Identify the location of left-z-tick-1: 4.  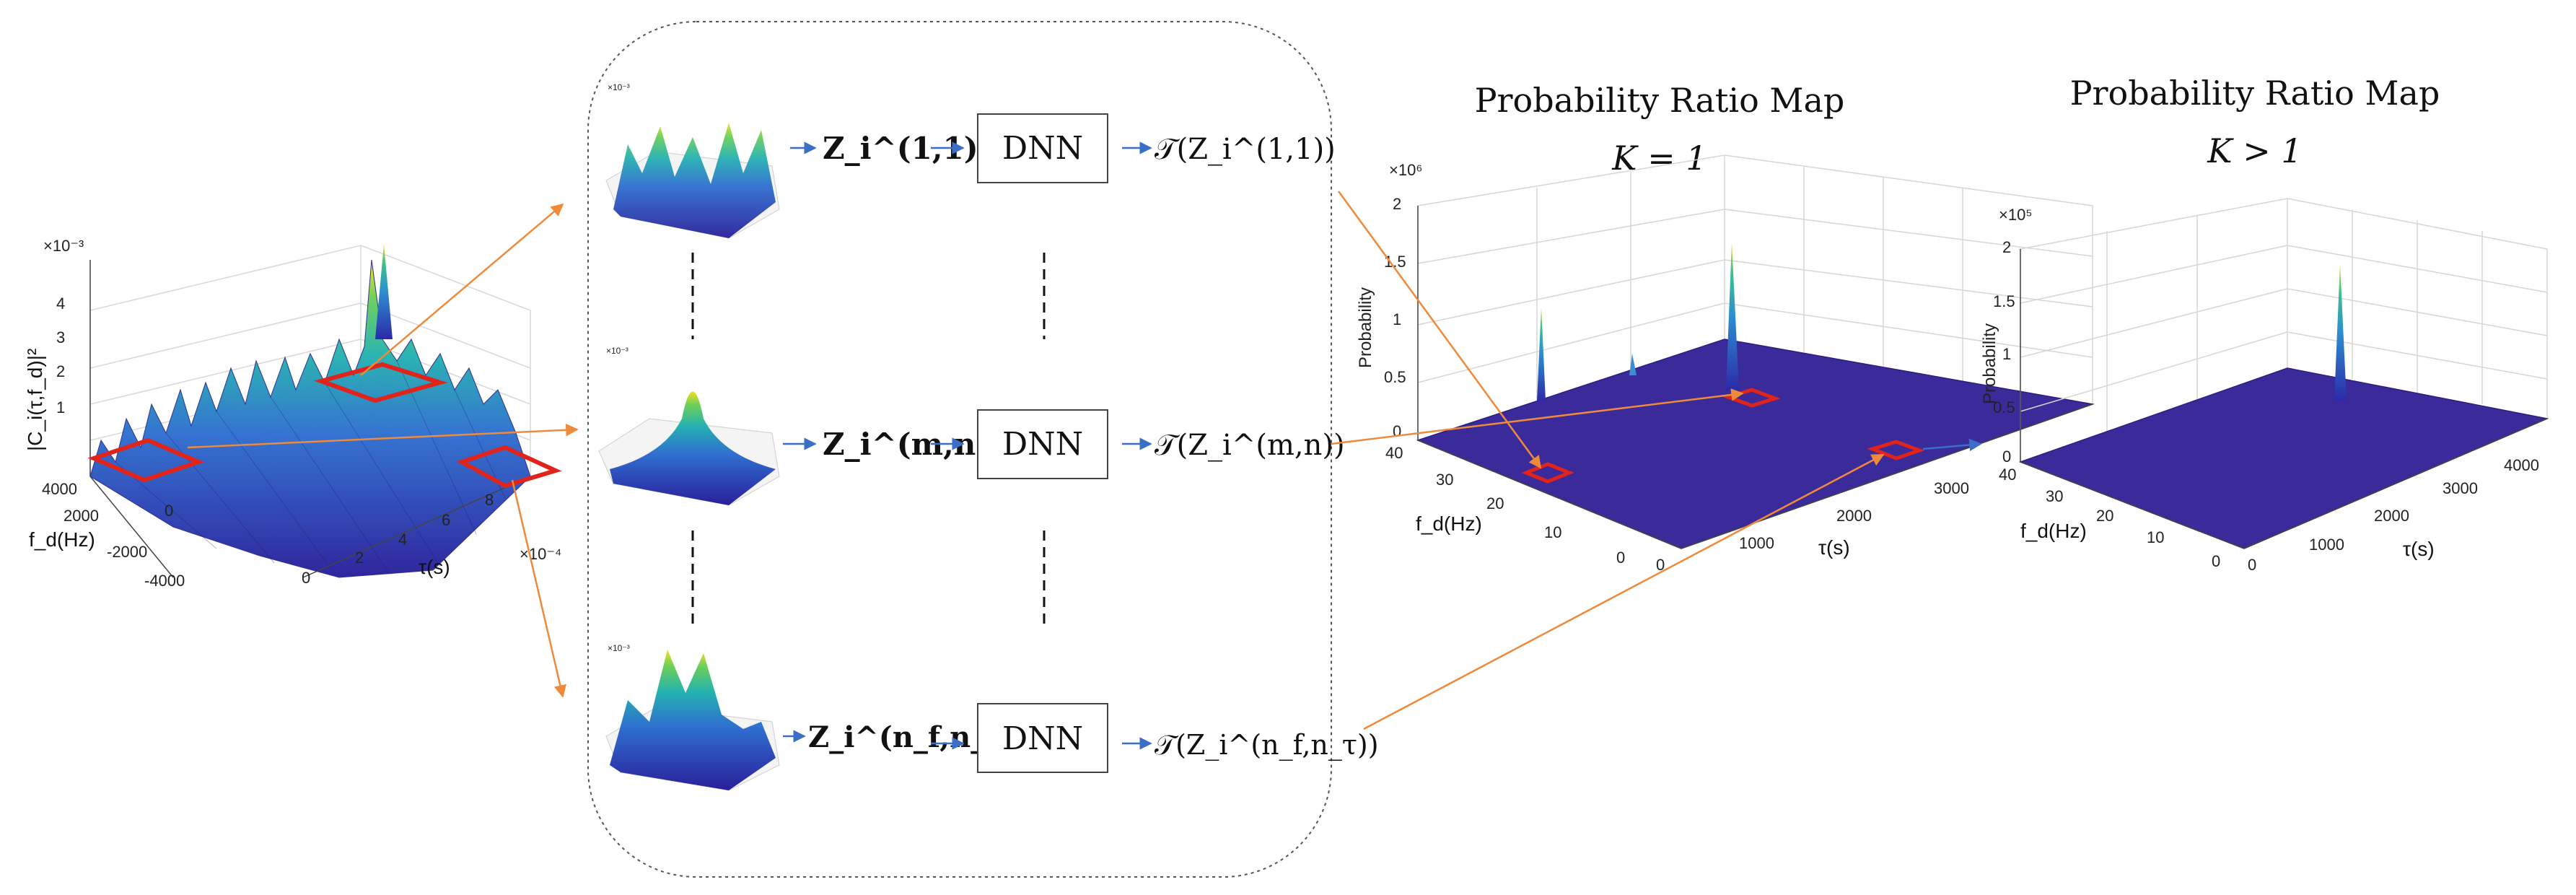
(60, 304).